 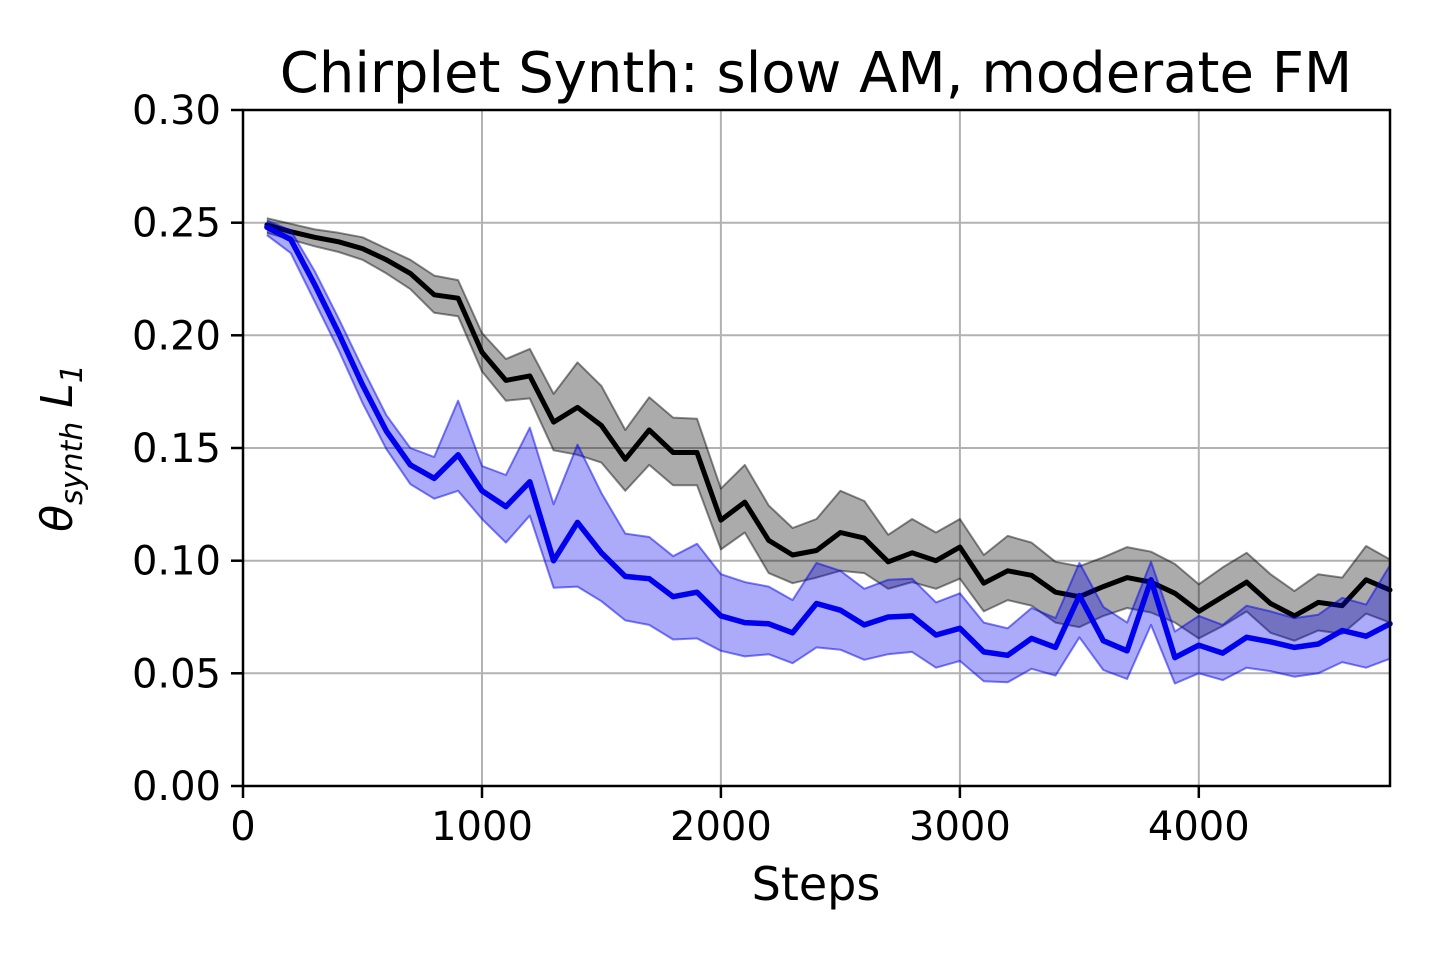 I want to click on y-tick-label: 0.30, so click(x=176, y=111).